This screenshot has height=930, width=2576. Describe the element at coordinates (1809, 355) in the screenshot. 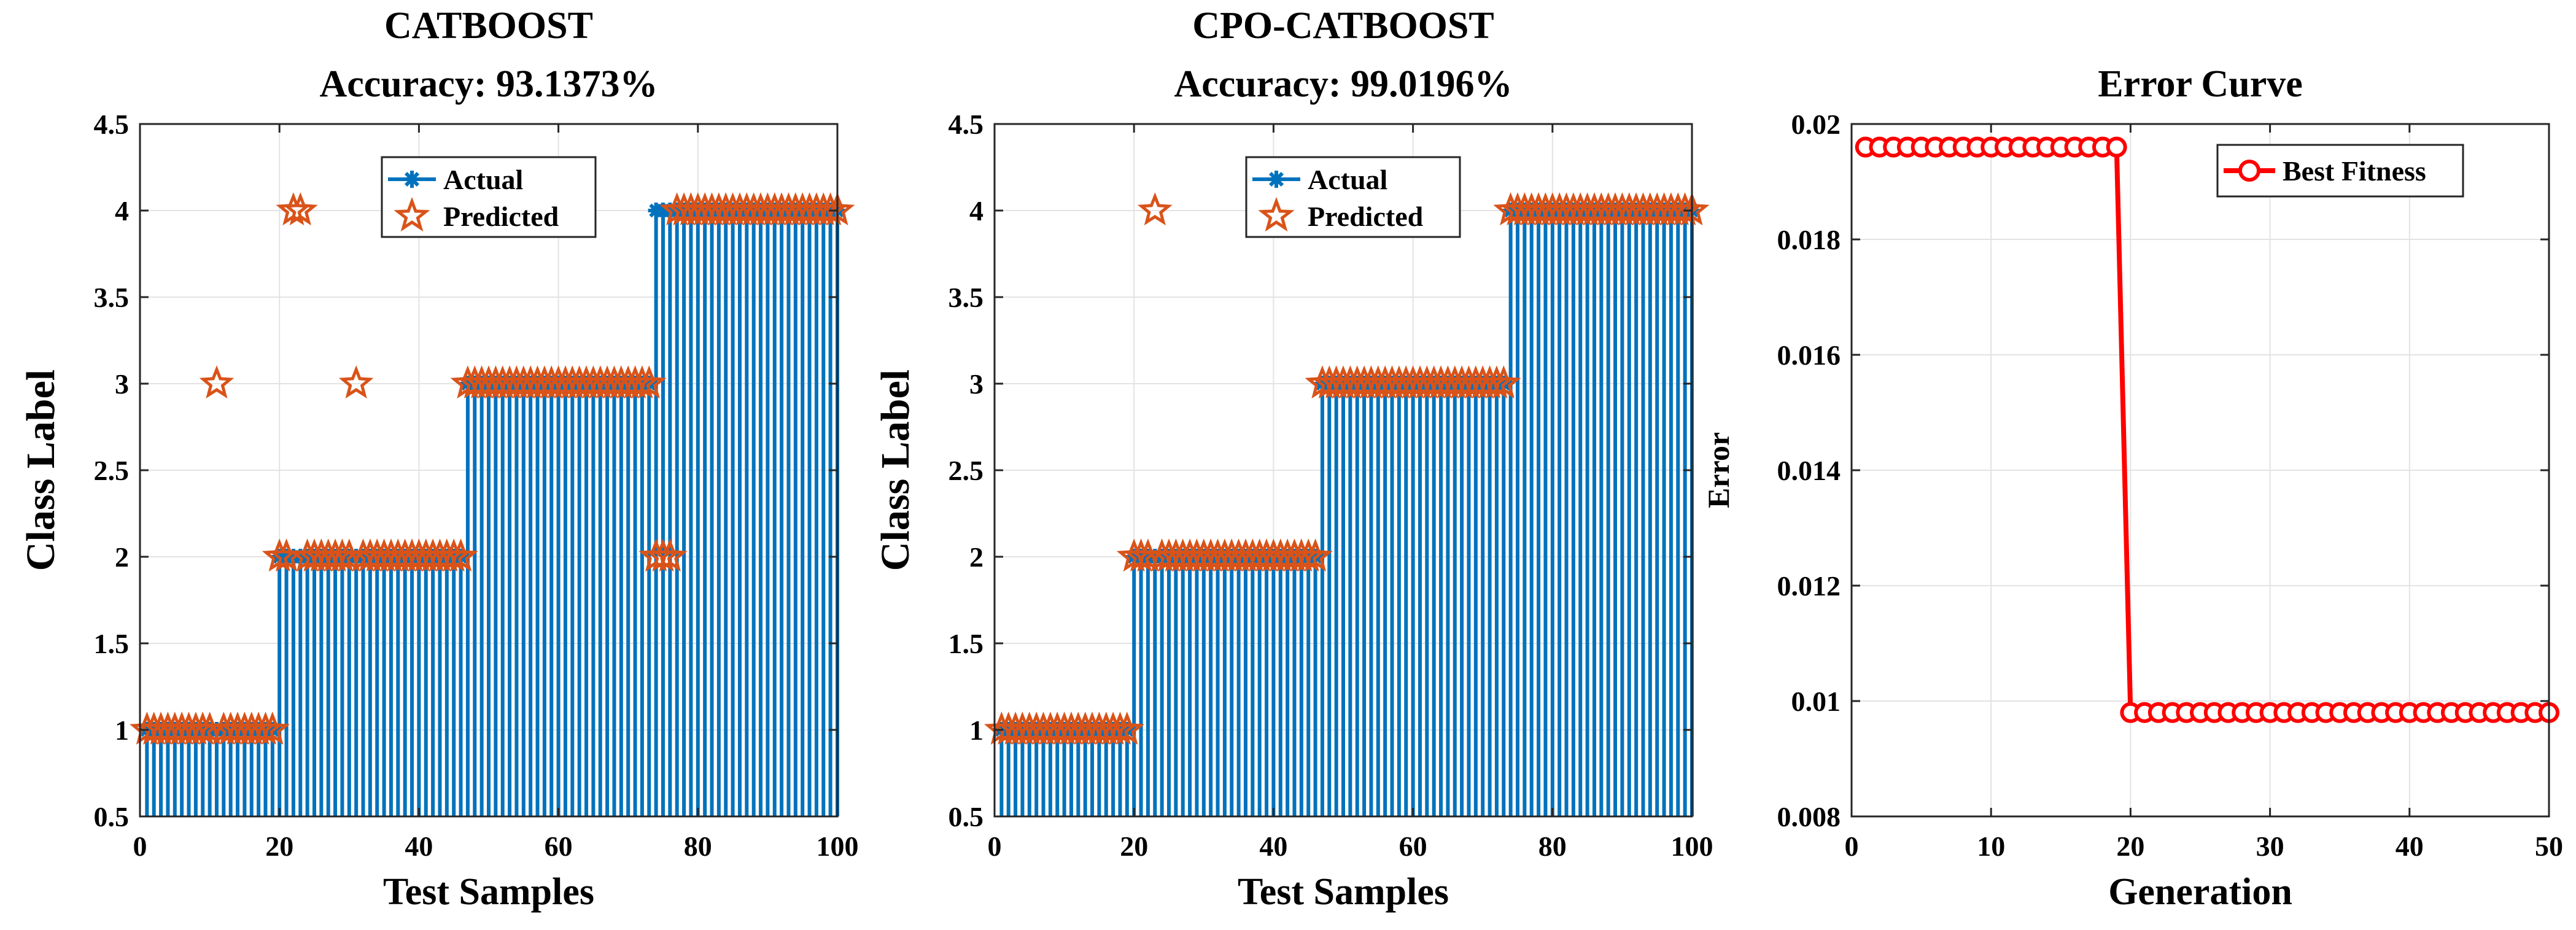

I see `y-tick-label: 0.016` at that location.